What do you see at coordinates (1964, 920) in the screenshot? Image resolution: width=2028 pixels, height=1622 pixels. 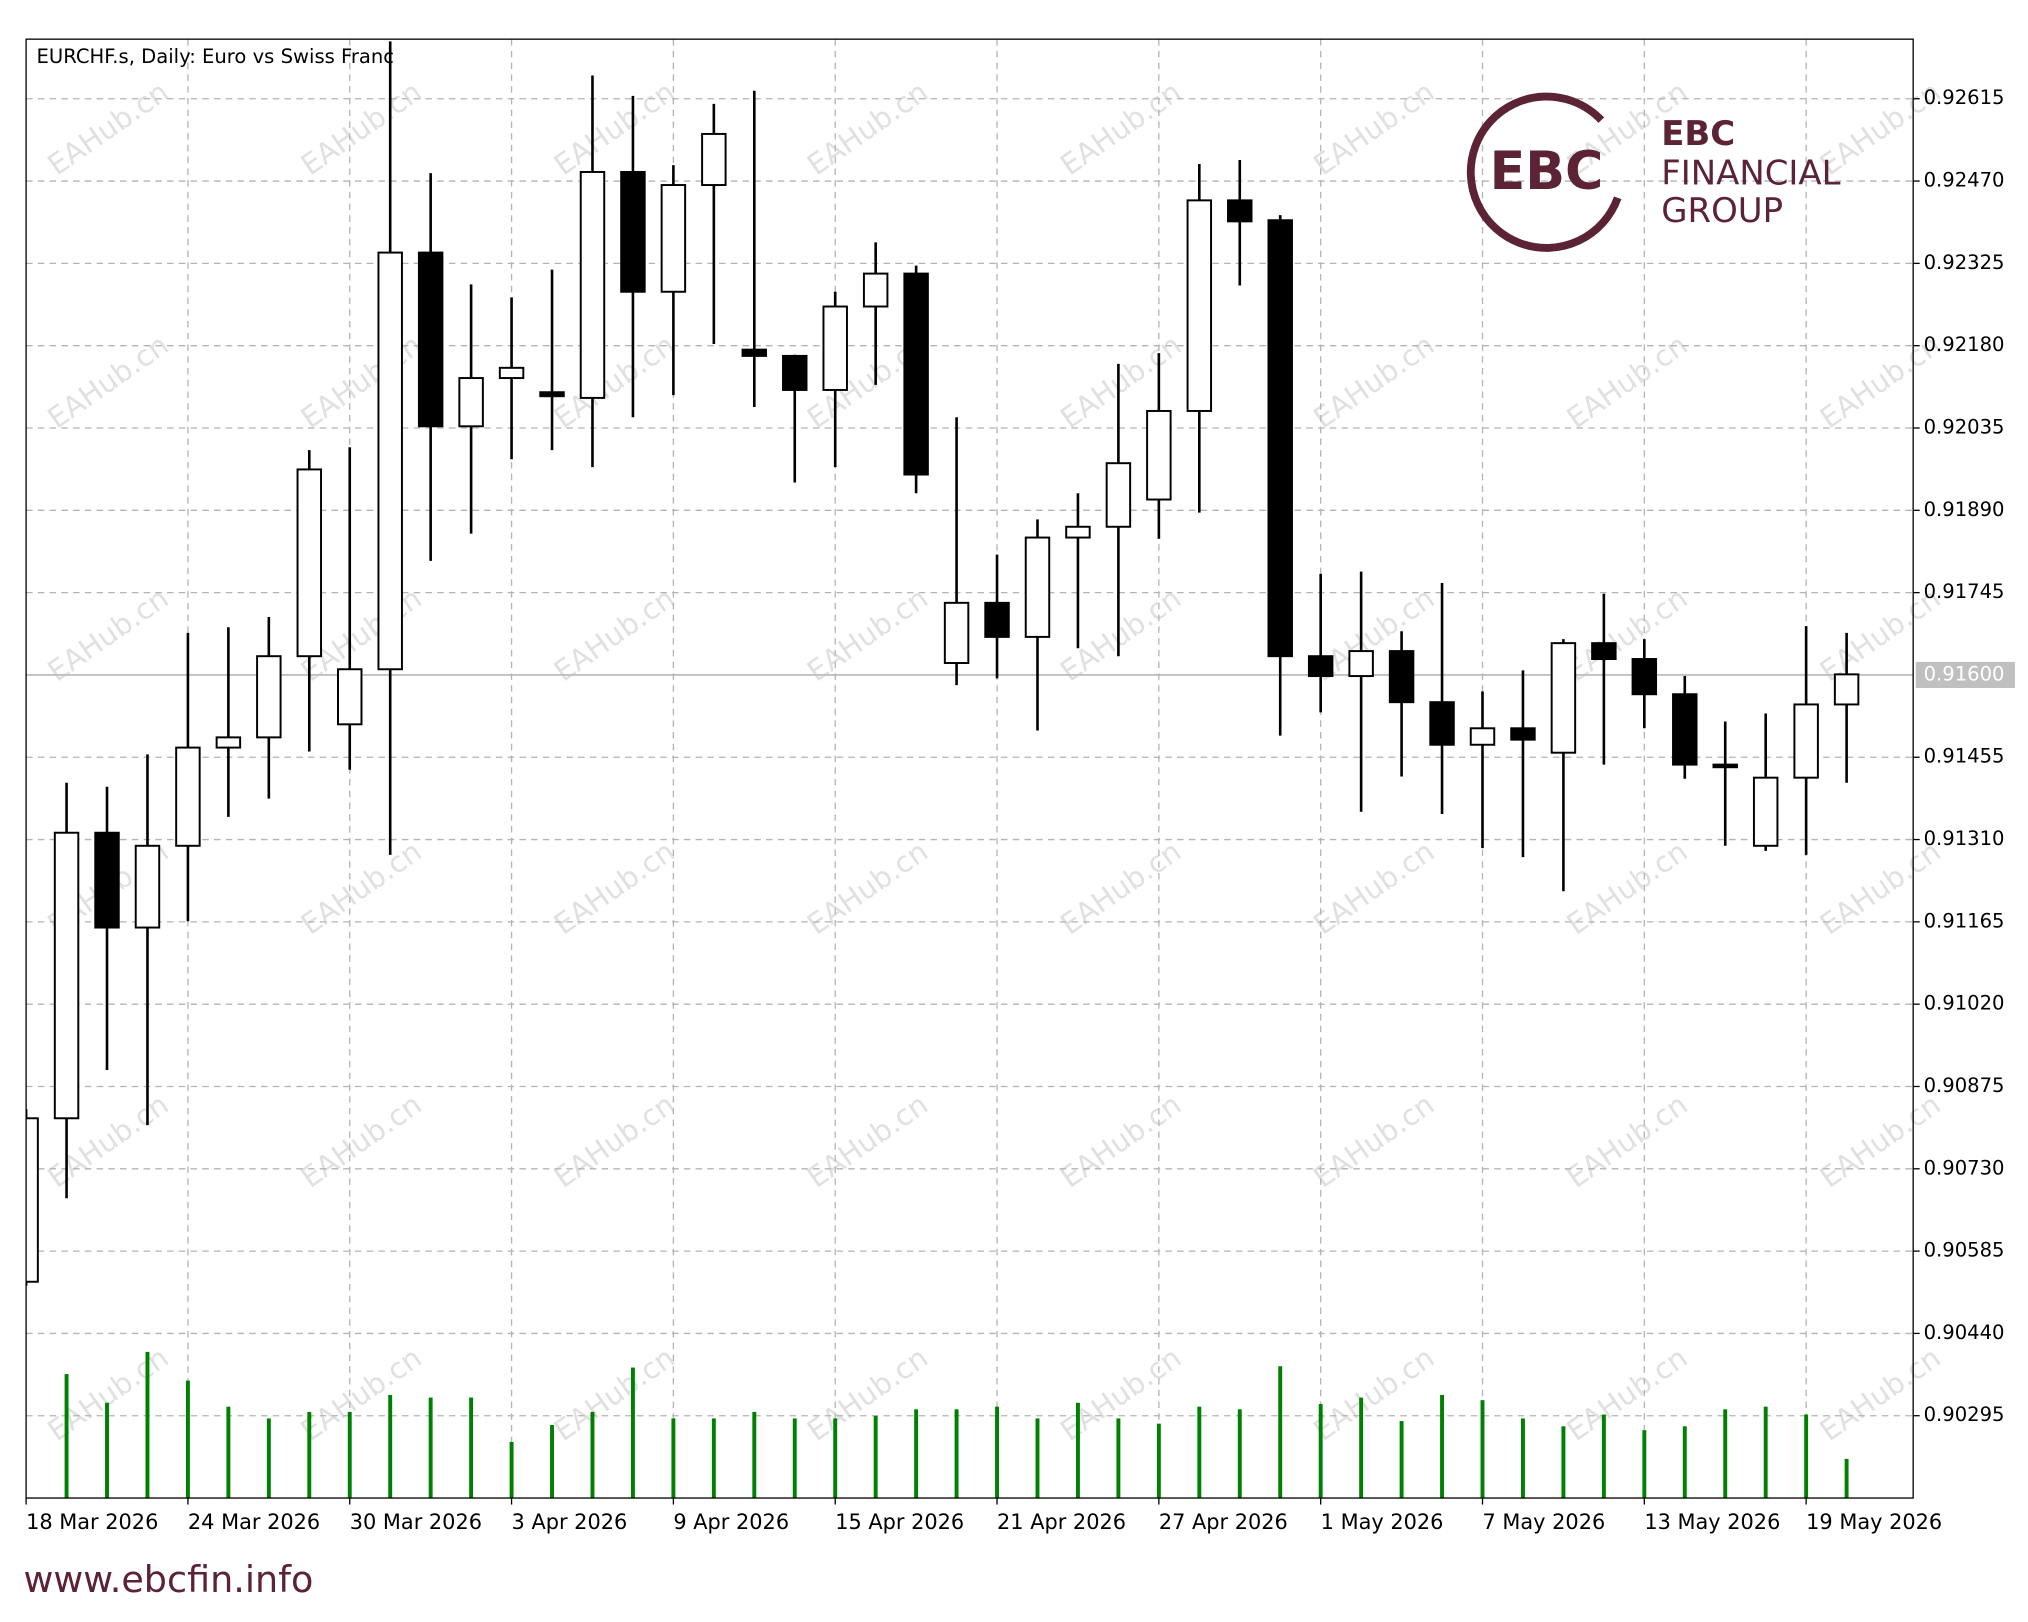 I see `y-tick-label: 0.91165` at bounding box center [1964, 920].